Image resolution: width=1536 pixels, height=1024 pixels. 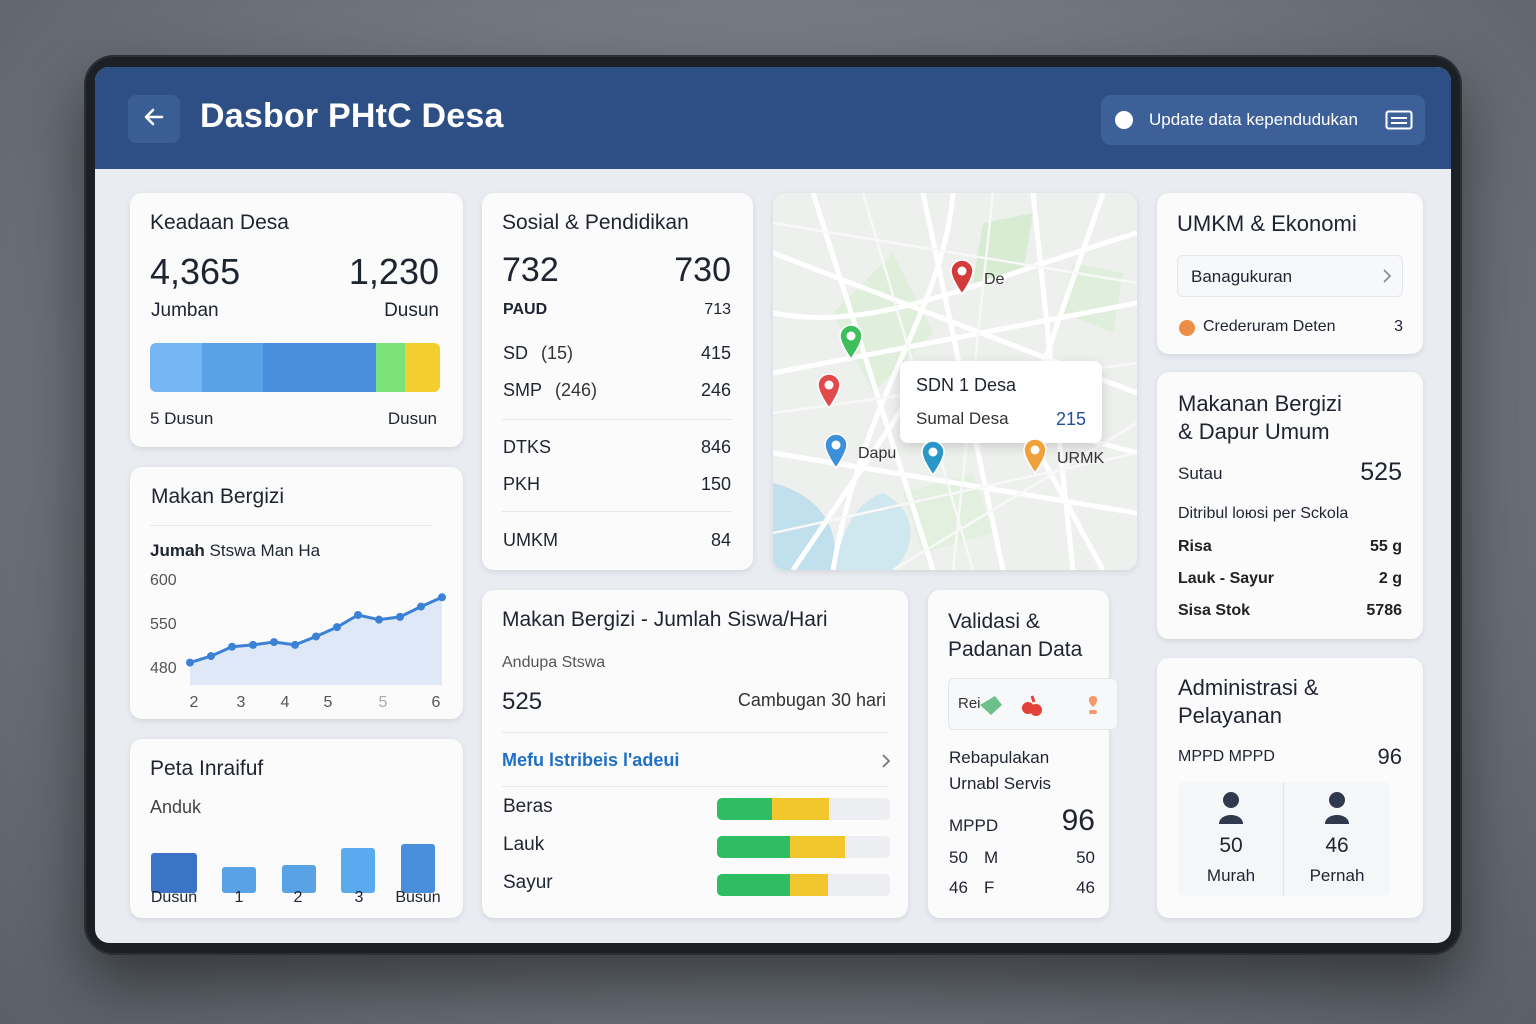 I want to click on y-tick-label: 480, so click(x=163, y=668).